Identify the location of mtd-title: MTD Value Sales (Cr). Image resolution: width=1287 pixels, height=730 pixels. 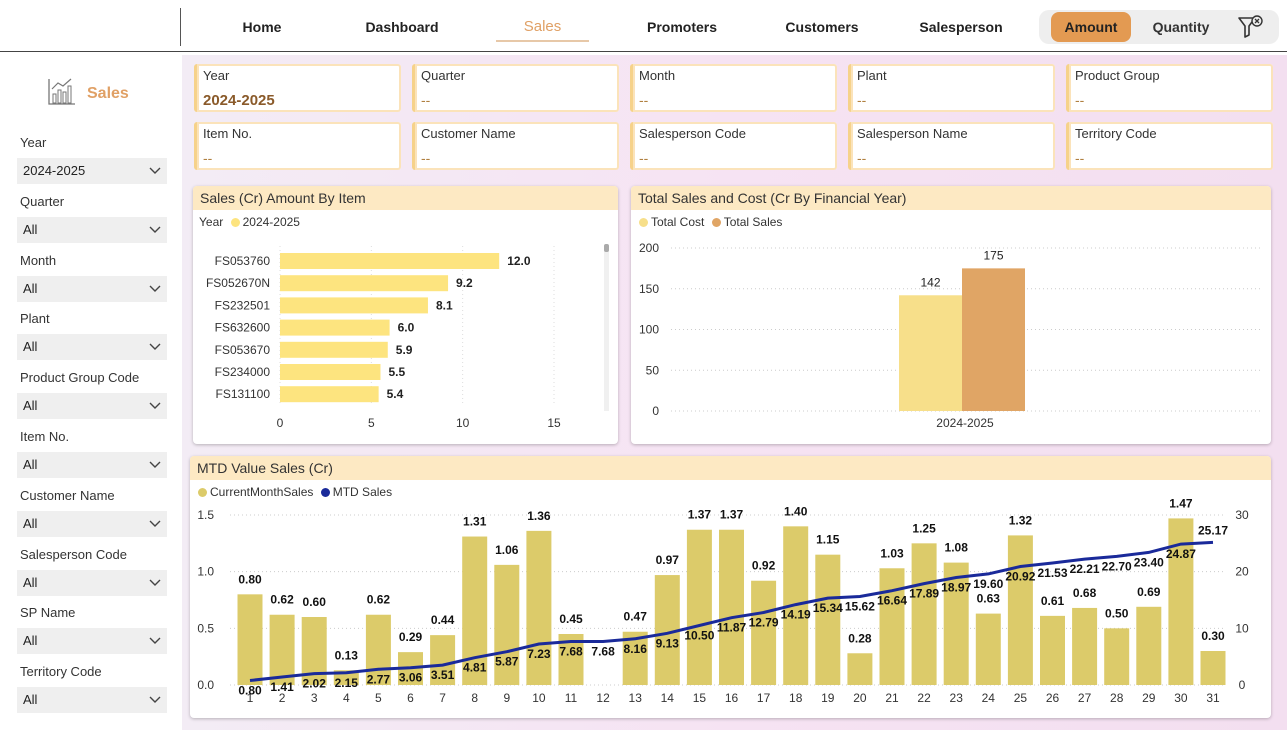
(730, 468).